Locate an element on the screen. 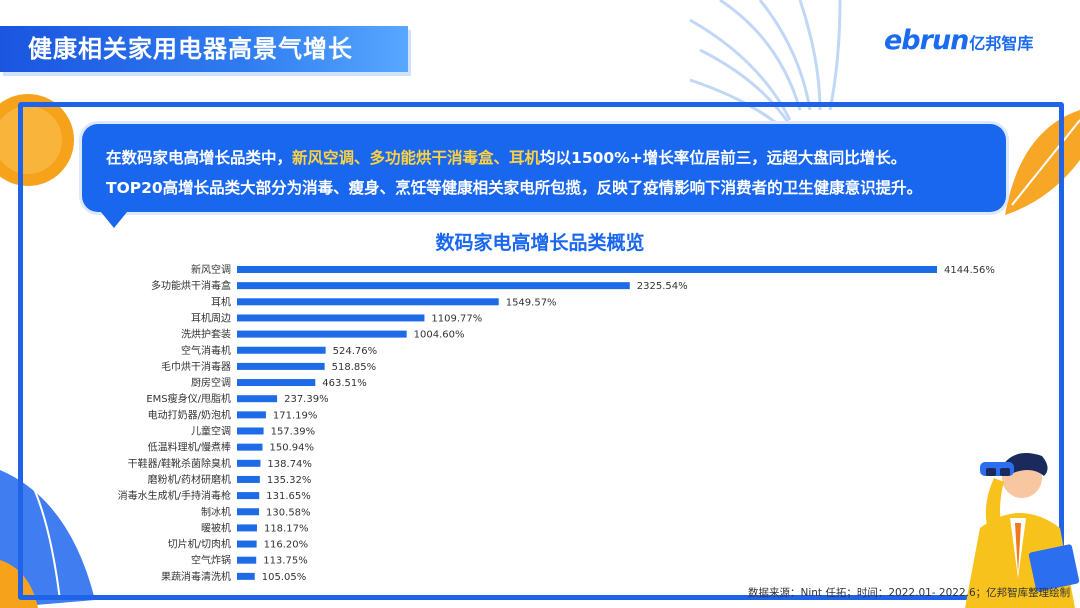 The image size is (1080, 608). category-label: 磨粉机/药材研磨机 is located at coordinates (189, 479).